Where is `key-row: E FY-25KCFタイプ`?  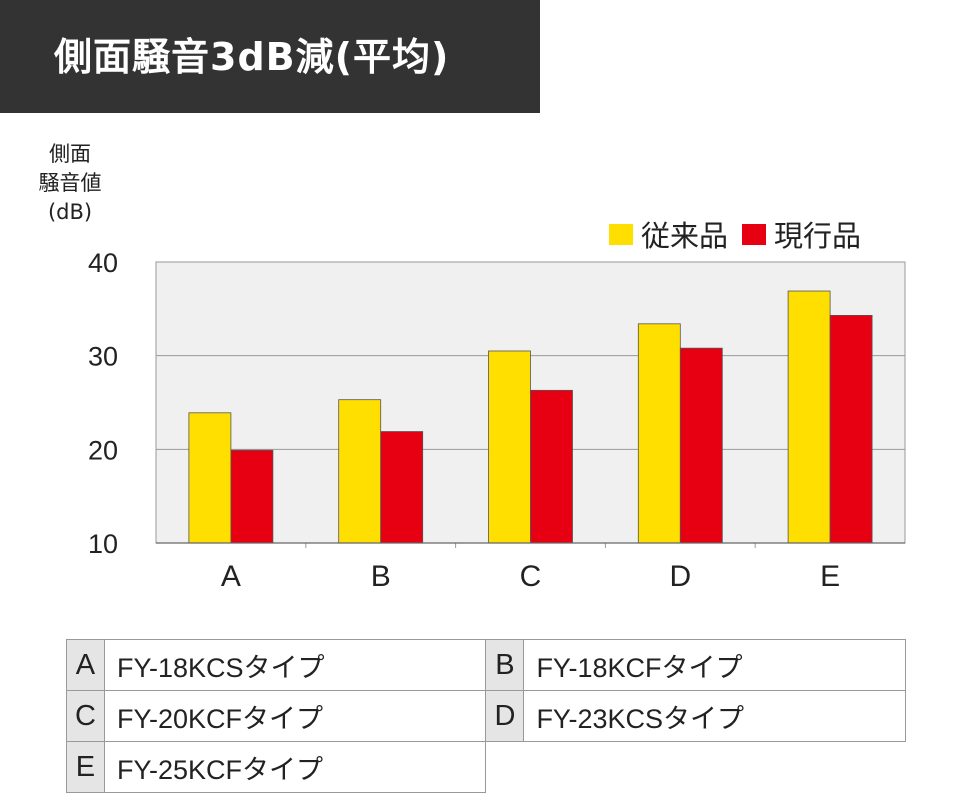
key-row: E FY-25KCFタイプ is located at coordinates (486, 767).